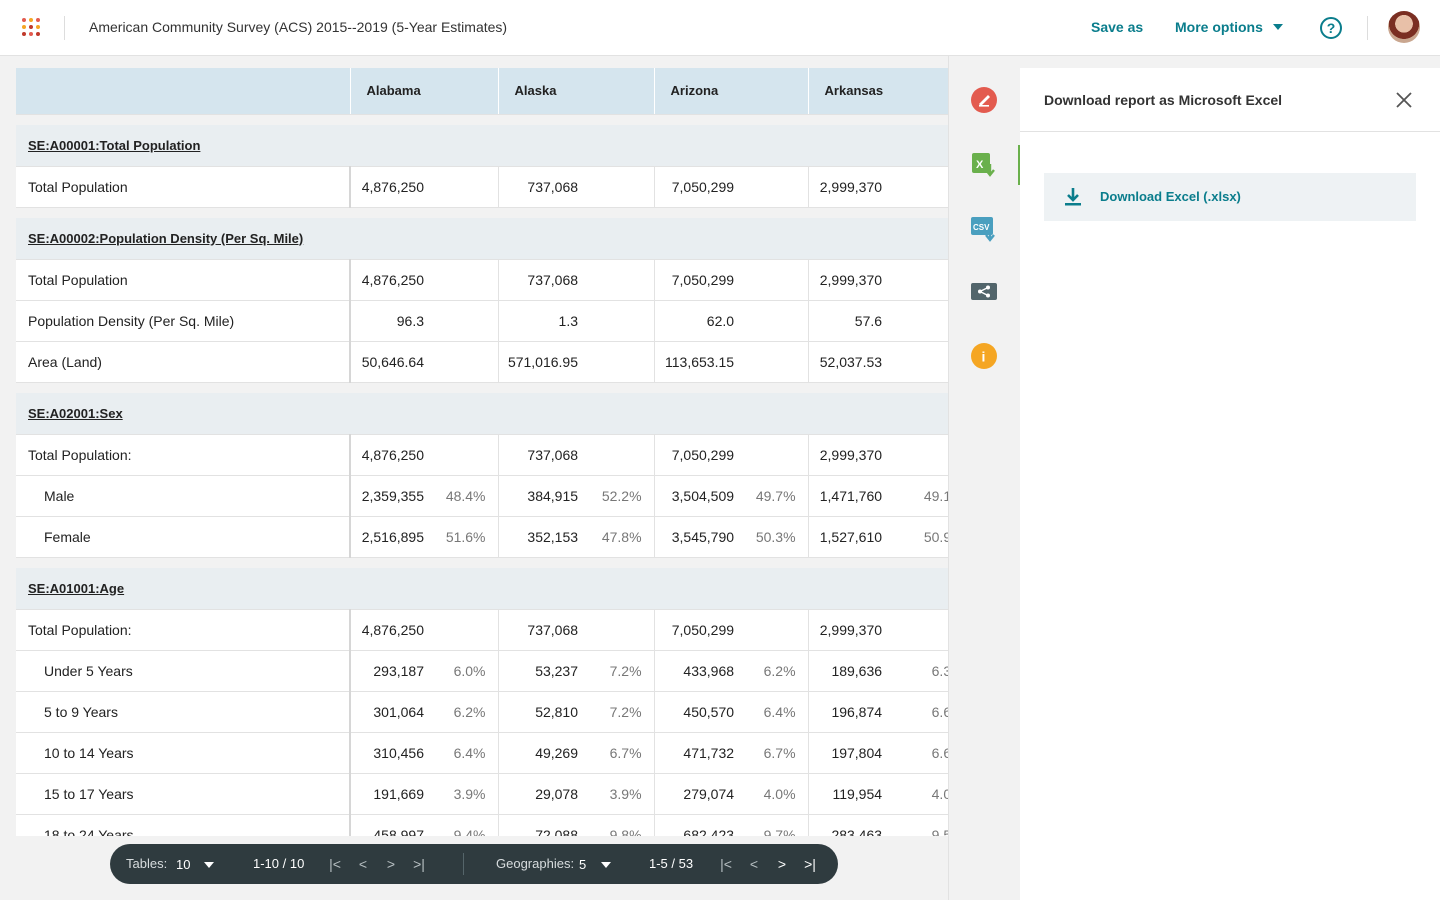 The image size is (1440, 900). Describe the element at coordinates (984, 292) in the screenshot. I see `share-icon` at that location.